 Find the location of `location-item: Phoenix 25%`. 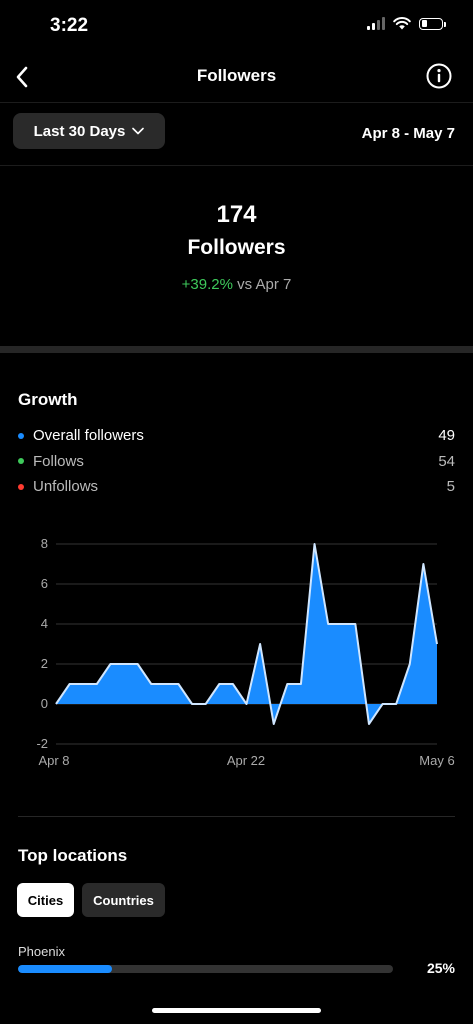

location-item: Phoenix 25% is located at coordinates (236, 964).